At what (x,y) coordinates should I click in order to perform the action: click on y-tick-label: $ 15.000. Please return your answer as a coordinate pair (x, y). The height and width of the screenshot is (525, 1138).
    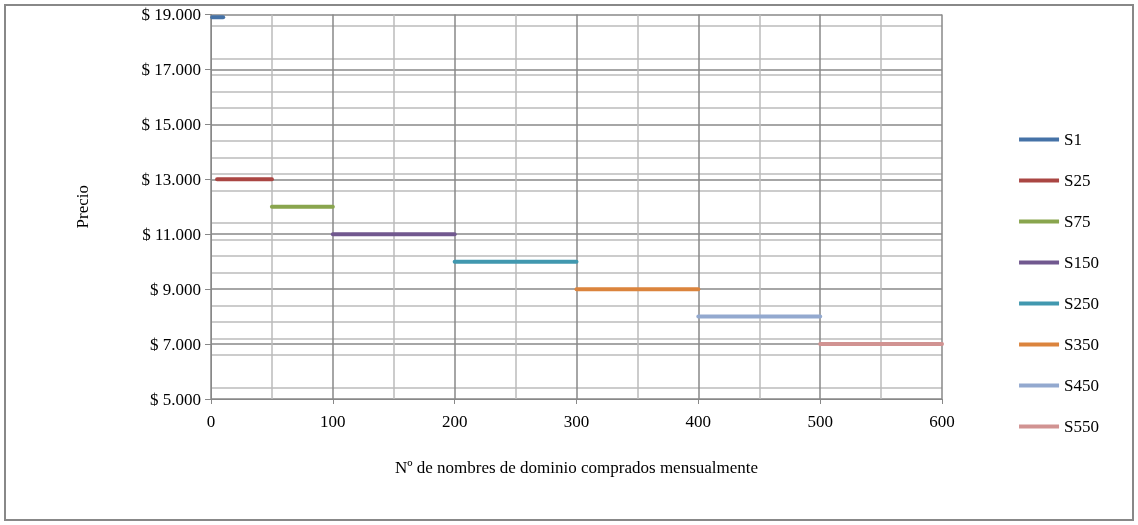
    Looking at the image, I should click on (171, 124).